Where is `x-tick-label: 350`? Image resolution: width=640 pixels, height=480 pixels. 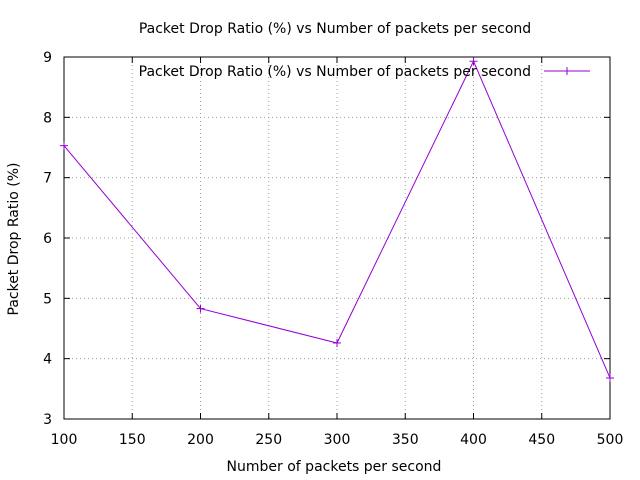
x-tick-label: 350 is located at coordinates (405, 440).